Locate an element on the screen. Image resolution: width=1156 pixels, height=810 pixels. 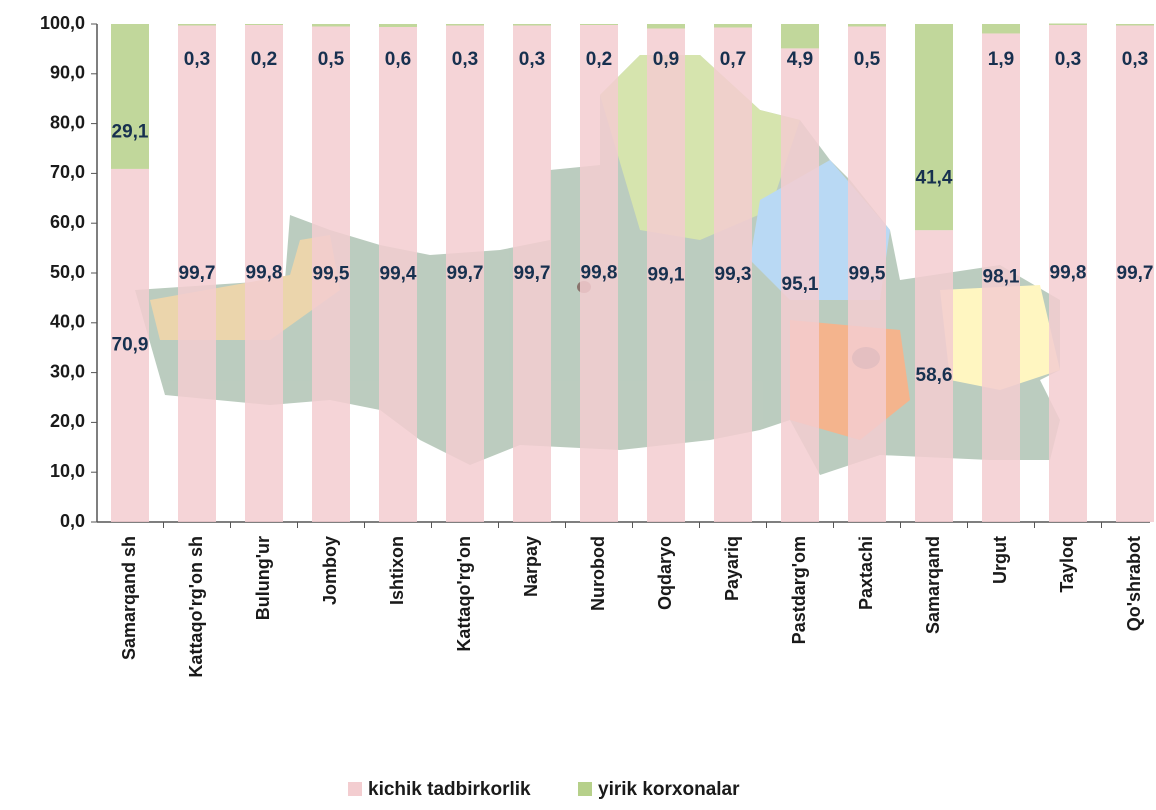
x-tick-label: Qo'shrabot is located at coordinates (1134, 583).